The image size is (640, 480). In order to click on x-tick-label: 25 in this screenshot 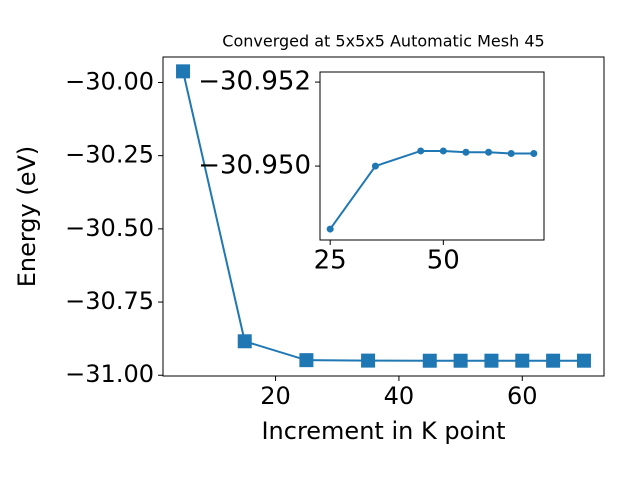, I will do `click(330, 261)`.